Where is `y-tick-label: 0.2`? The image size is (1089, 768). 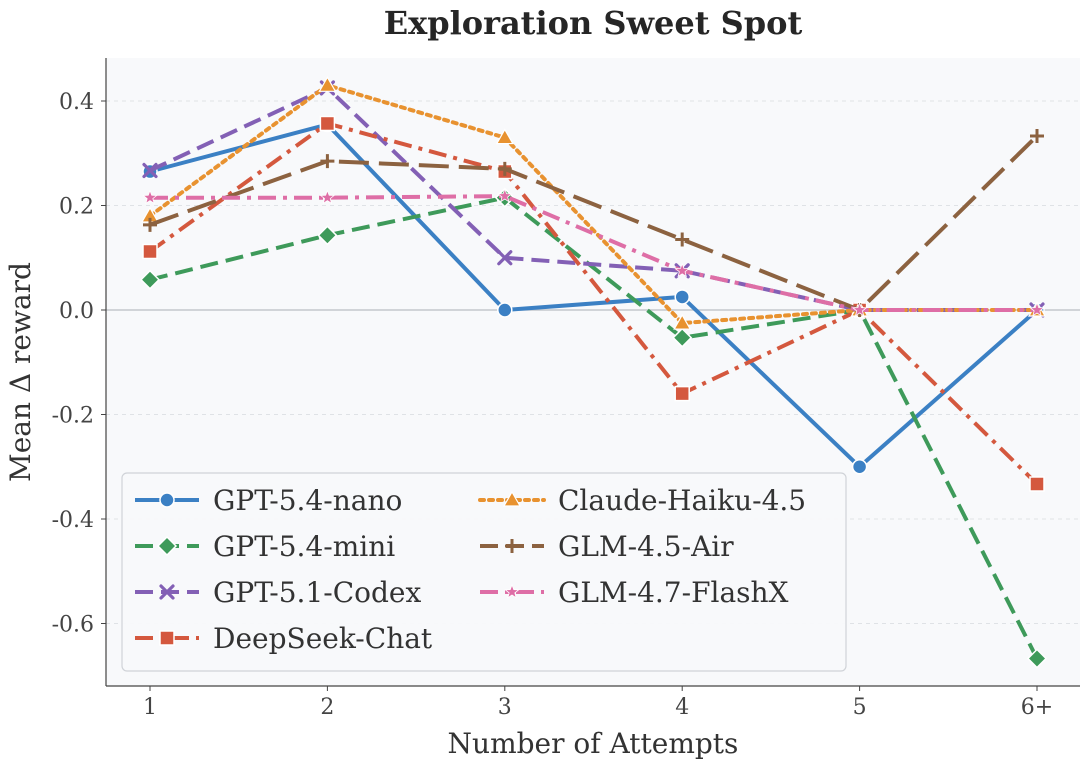 y-tick-label: 0.2 is located at coordinates (76, 207).